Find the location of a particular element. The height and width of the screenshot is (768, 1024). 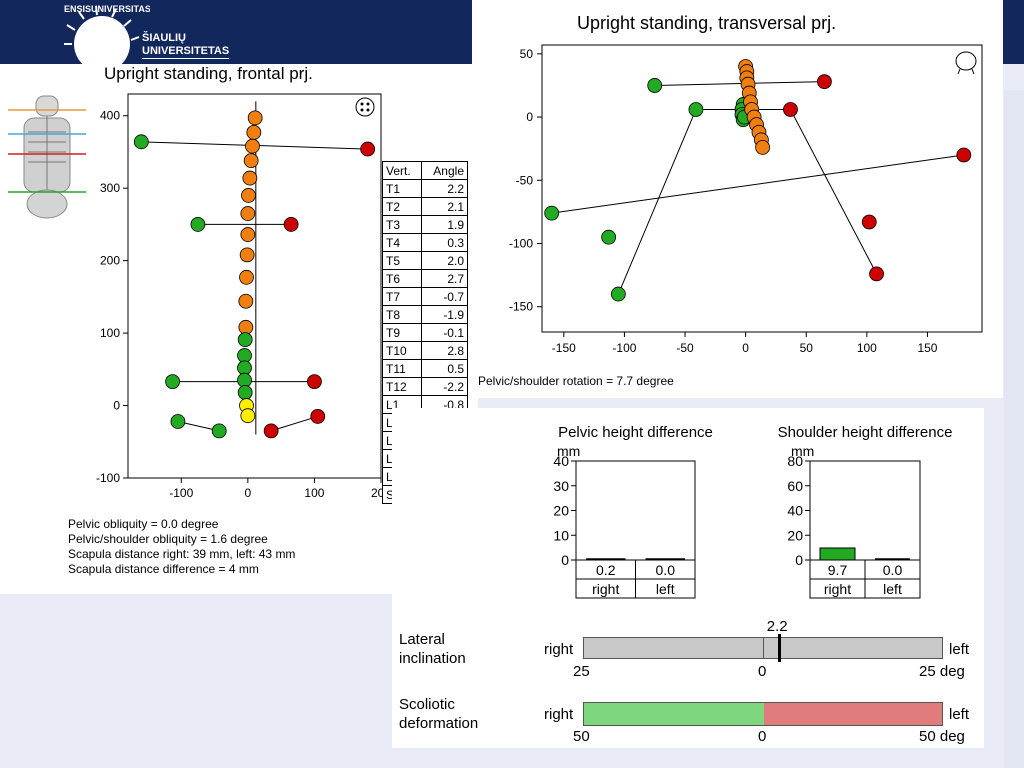

y-tick-label: 50 is located at coordinates (527, 54).